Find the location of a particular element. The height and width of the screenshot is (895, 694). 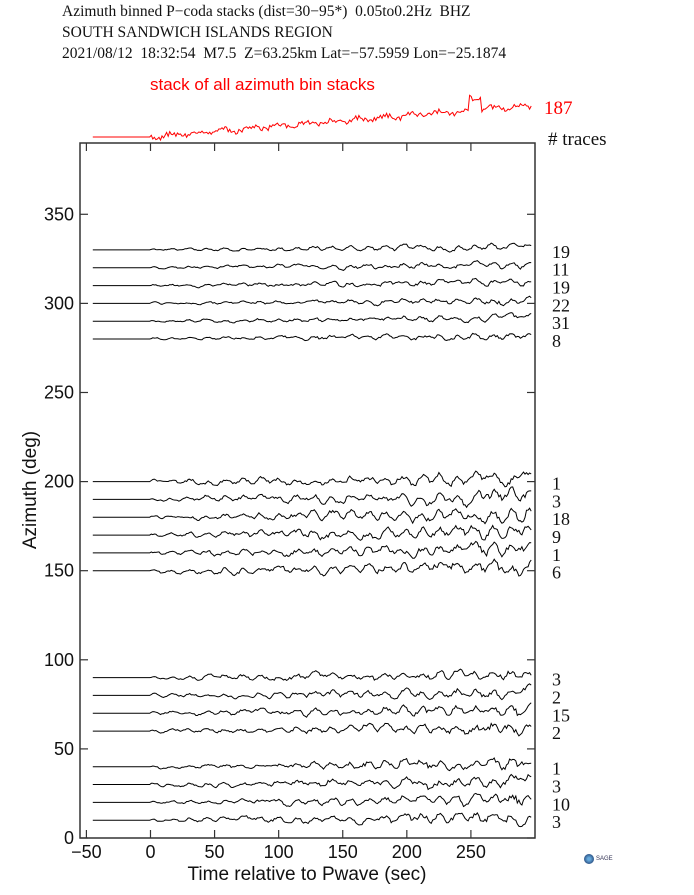

trace-count-label: 9 is located at coordinates (556, 537).